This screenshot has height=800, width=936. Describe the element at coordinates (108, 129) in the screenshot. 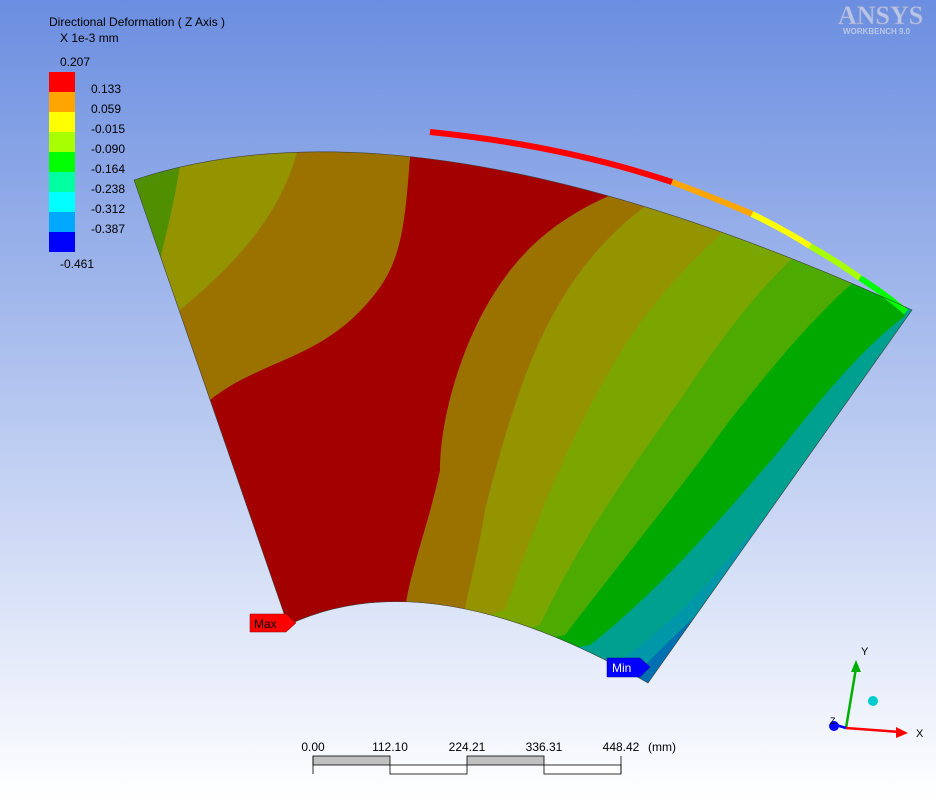

I see `legend-level-label: -0.015` at that location.